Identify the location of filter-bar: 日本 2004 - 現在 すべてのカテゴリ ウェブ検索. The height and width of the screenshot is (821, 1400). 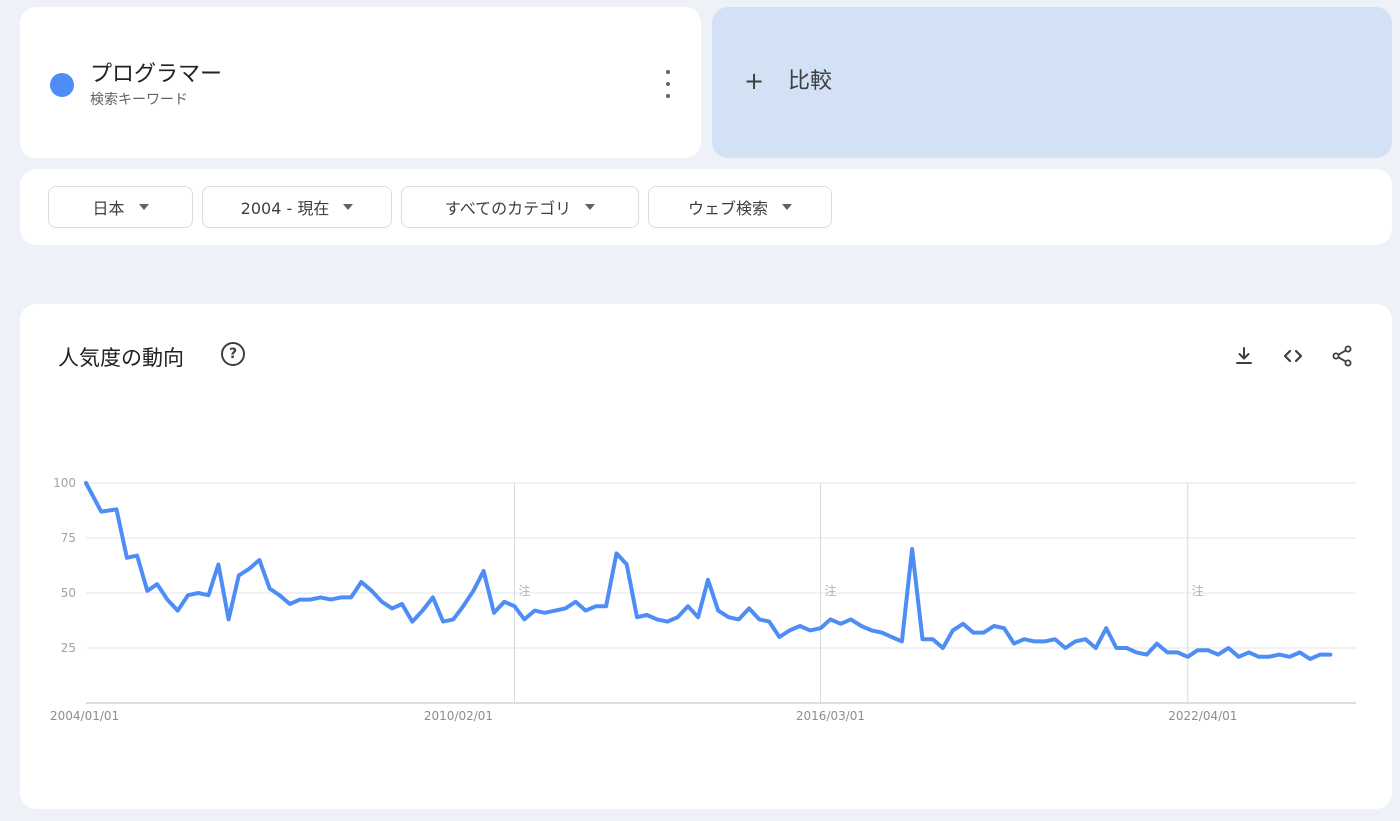
(706, 207).